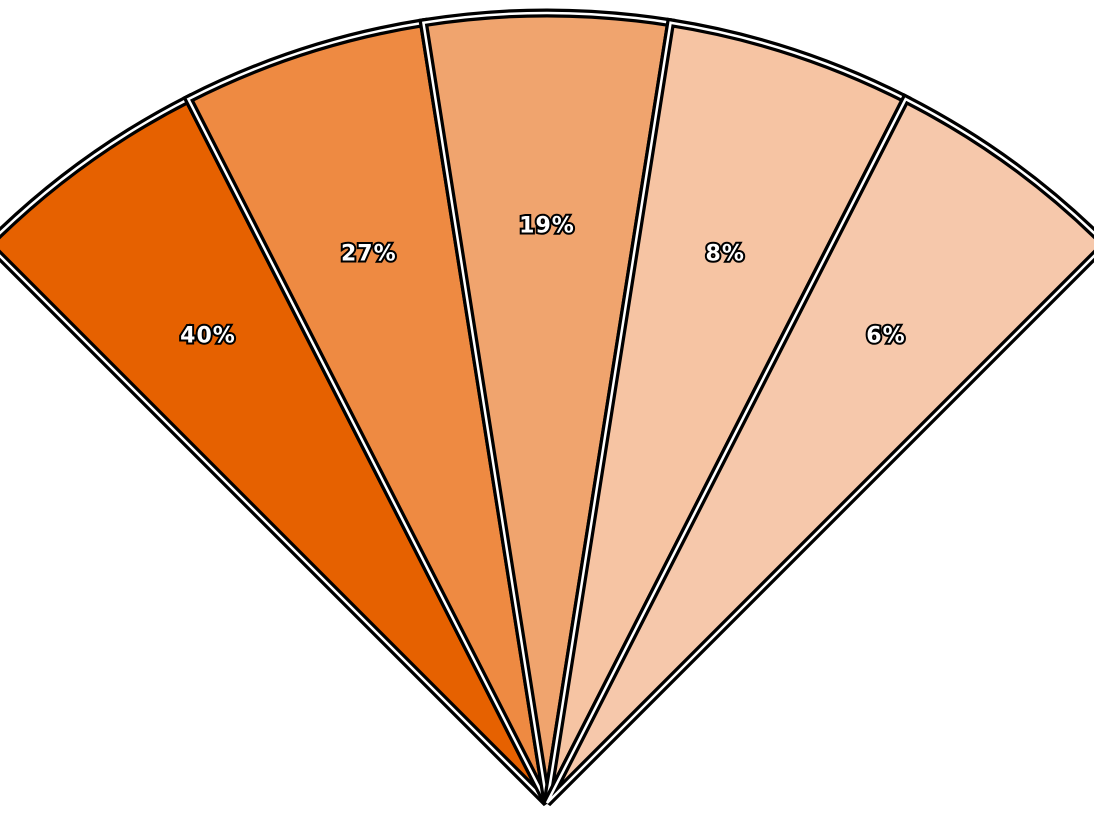 The width and height of the screenshot is (1094, 820). Describe the element at coordinates (542, 280) in the screenshot. I see `labels-group: 40% 27% 19% 8% 6%` at that location.